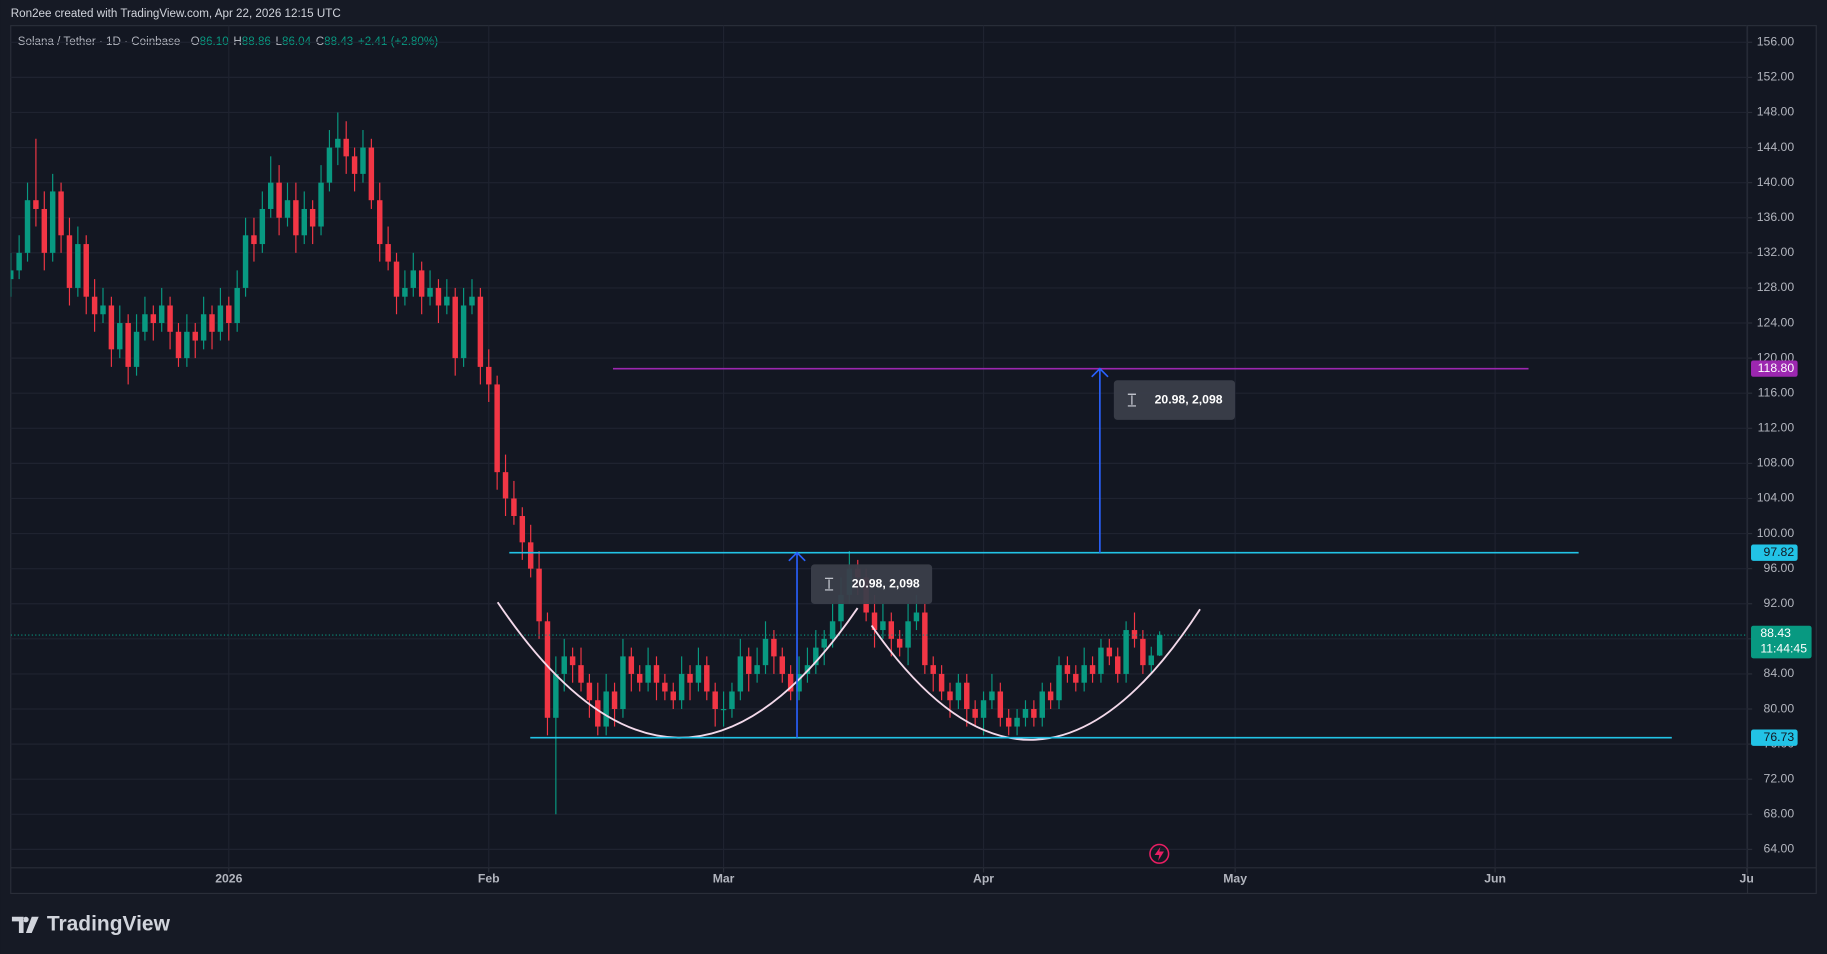  What do you see at coordinates (1779, 552) in the screenshot?
I see `level-tag-label: 97.82` at bounding box center [1779, 552].